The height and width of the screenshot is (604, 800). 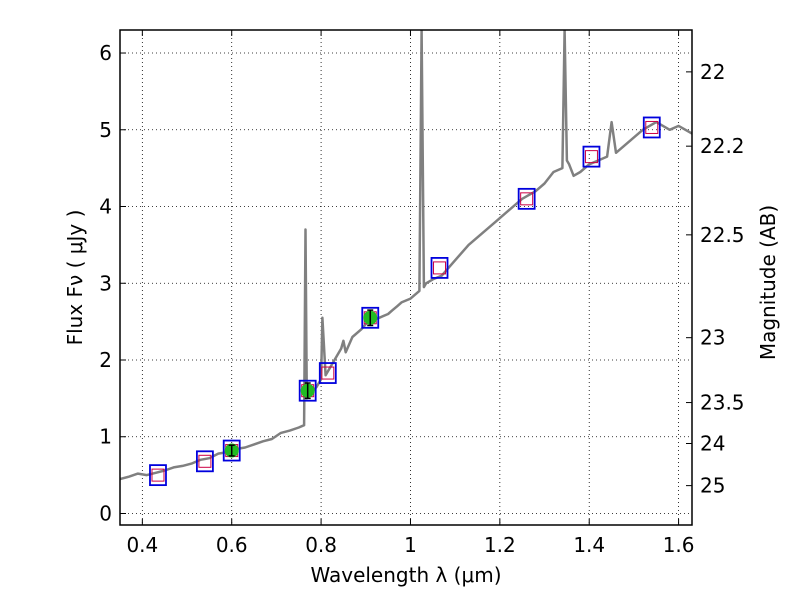 I want to click on y2-tick-label: 23, so click(x=712, y=338).